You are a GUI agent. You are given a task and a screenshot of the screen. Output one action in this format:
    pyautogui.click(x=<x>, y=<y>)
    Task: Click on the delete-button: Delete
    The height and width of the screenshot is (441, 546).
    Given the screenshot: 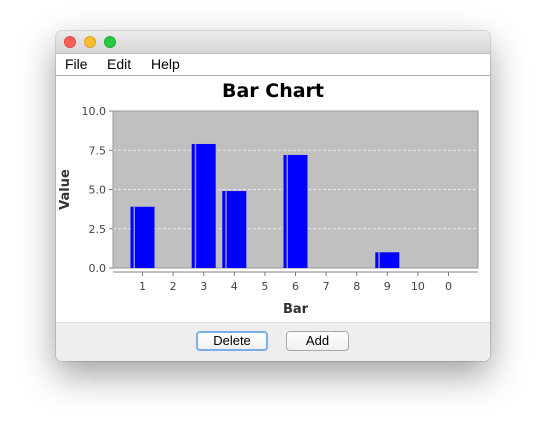 What is the action you would take?
    pyautogui.click(x=232, y=341)
    